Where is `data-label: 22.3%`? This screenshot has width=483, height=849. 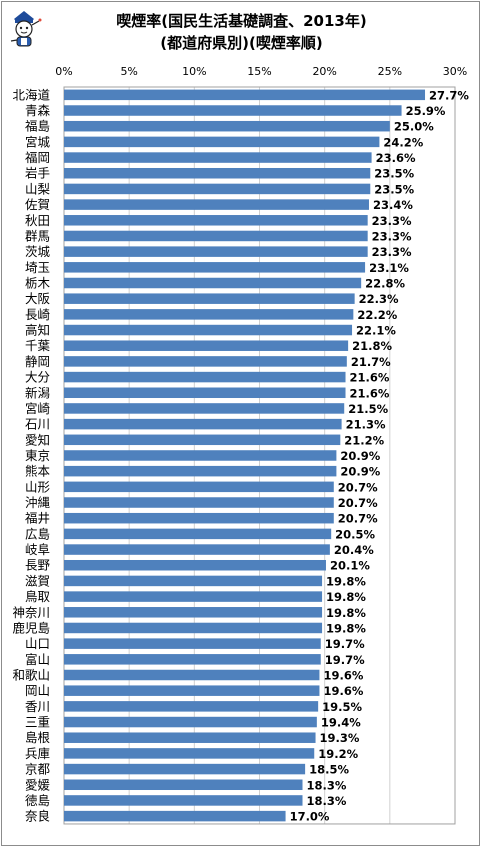 data-label: 22.3% is located at coordinates (379, 299).